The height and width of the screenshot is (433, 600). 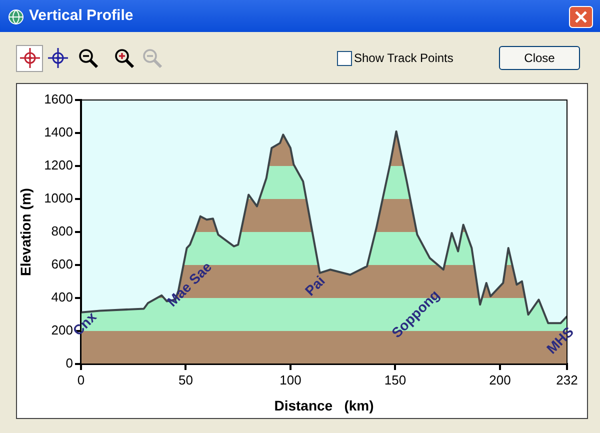 I want to click on x-tick-label: 0, so click(x=81, y=380).